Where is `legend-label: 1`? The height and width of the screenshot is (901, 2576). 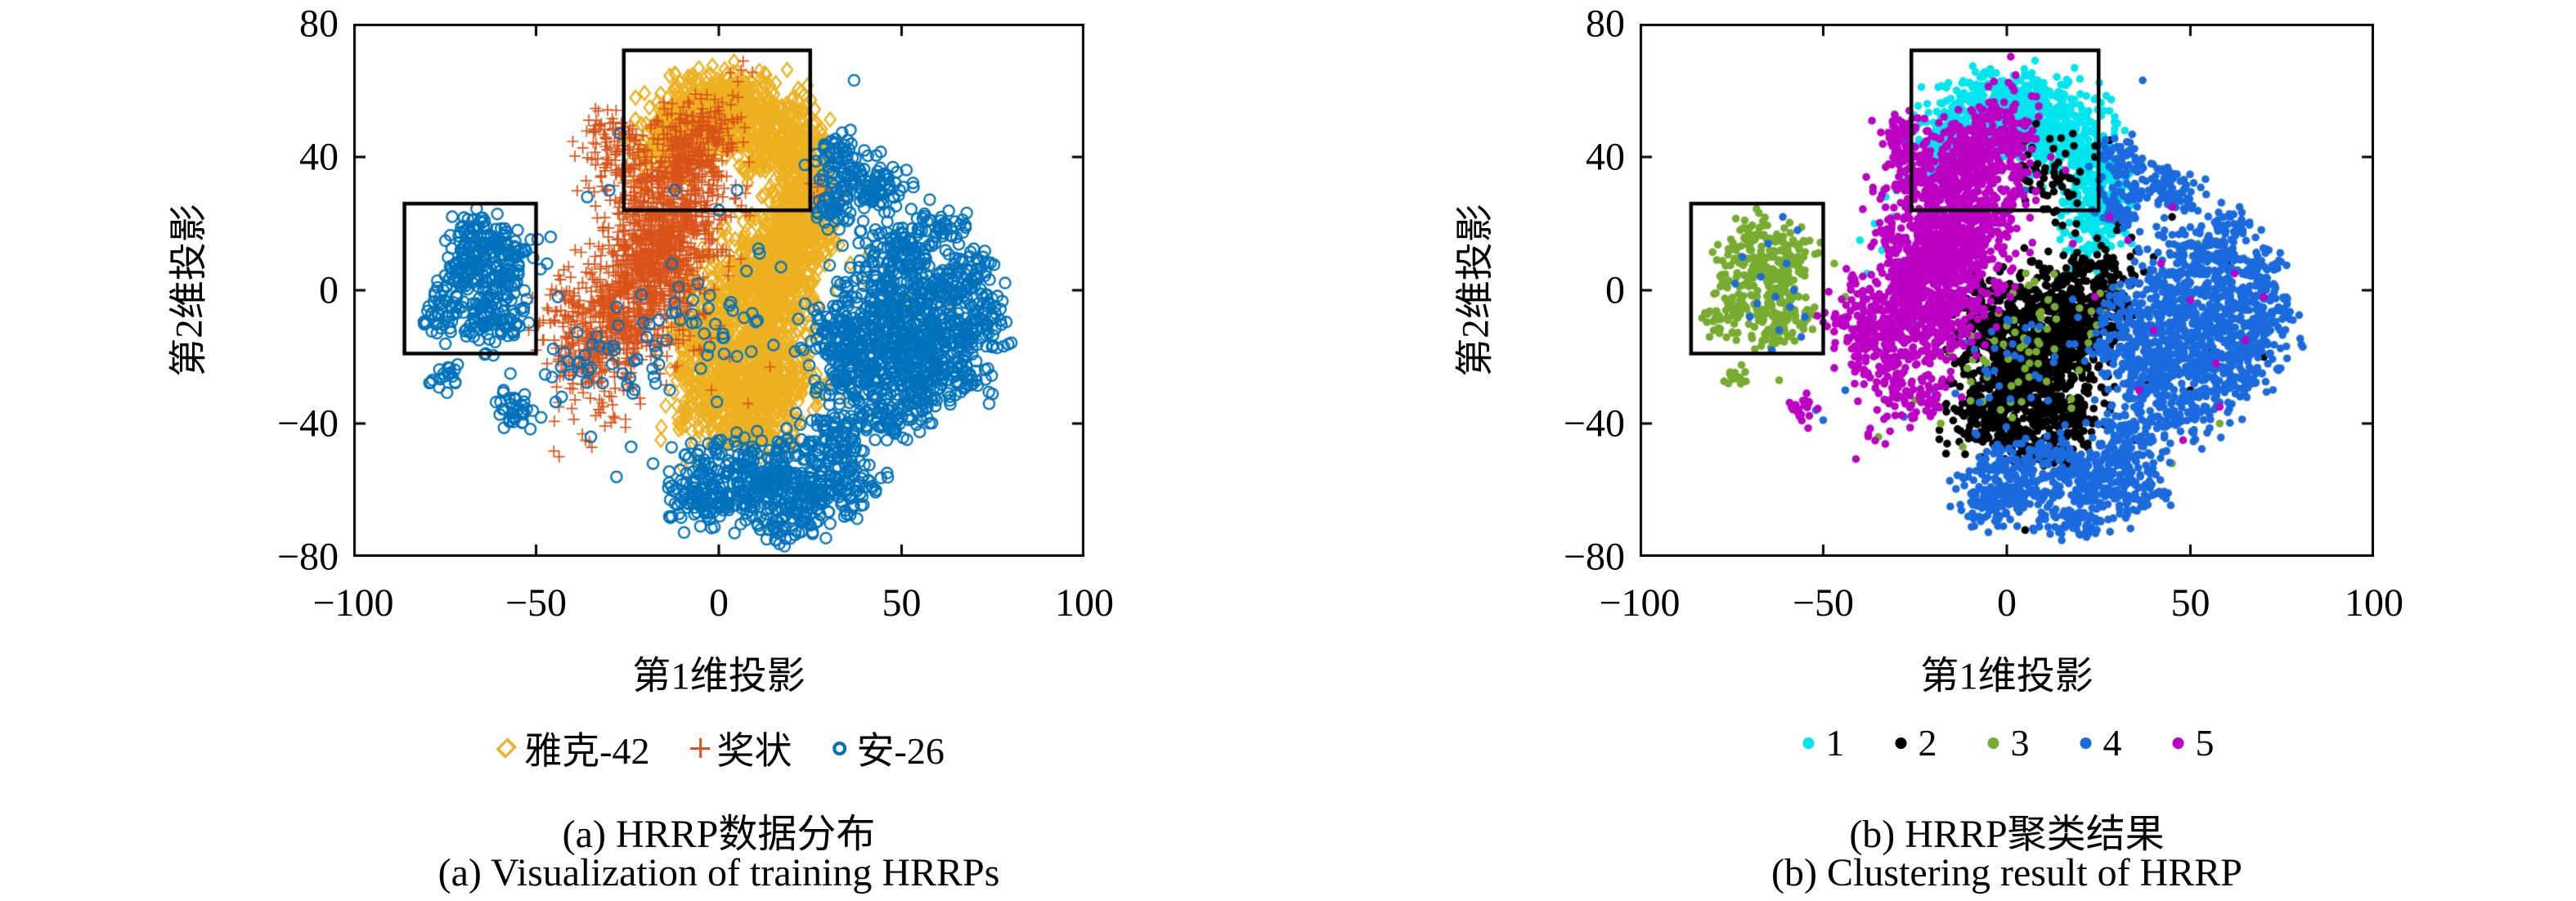 legend-label: 1 is located at coordinates (1835, 743).